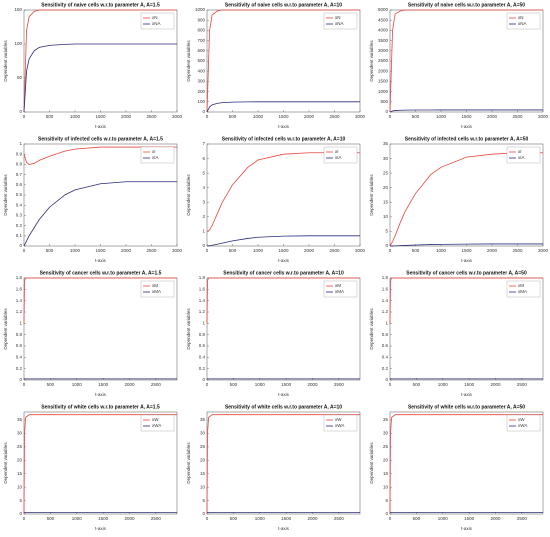  I want to click on y-tick-label: 3500, so click(383, 40).